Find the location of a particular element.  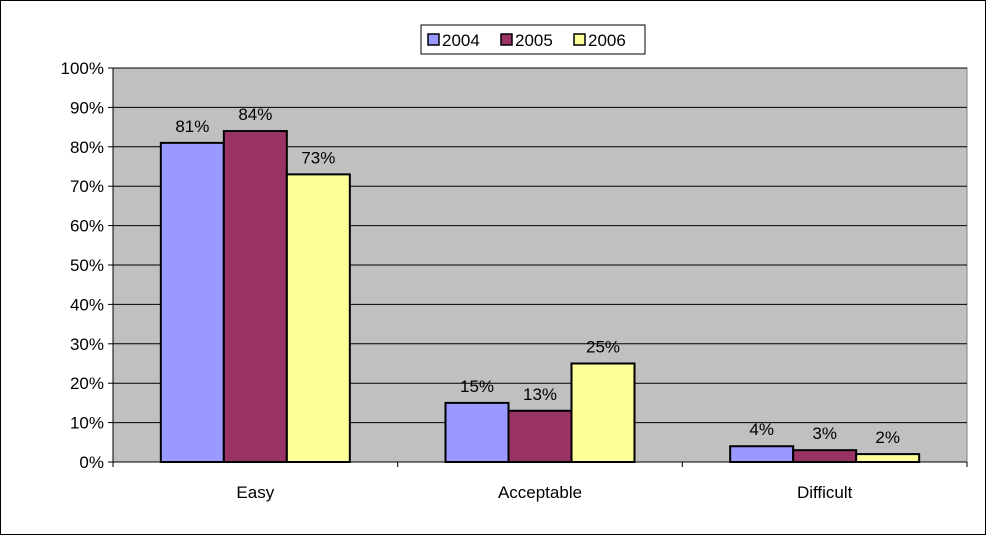

y-tick-label: 30% is located at coordinates (87, 344).